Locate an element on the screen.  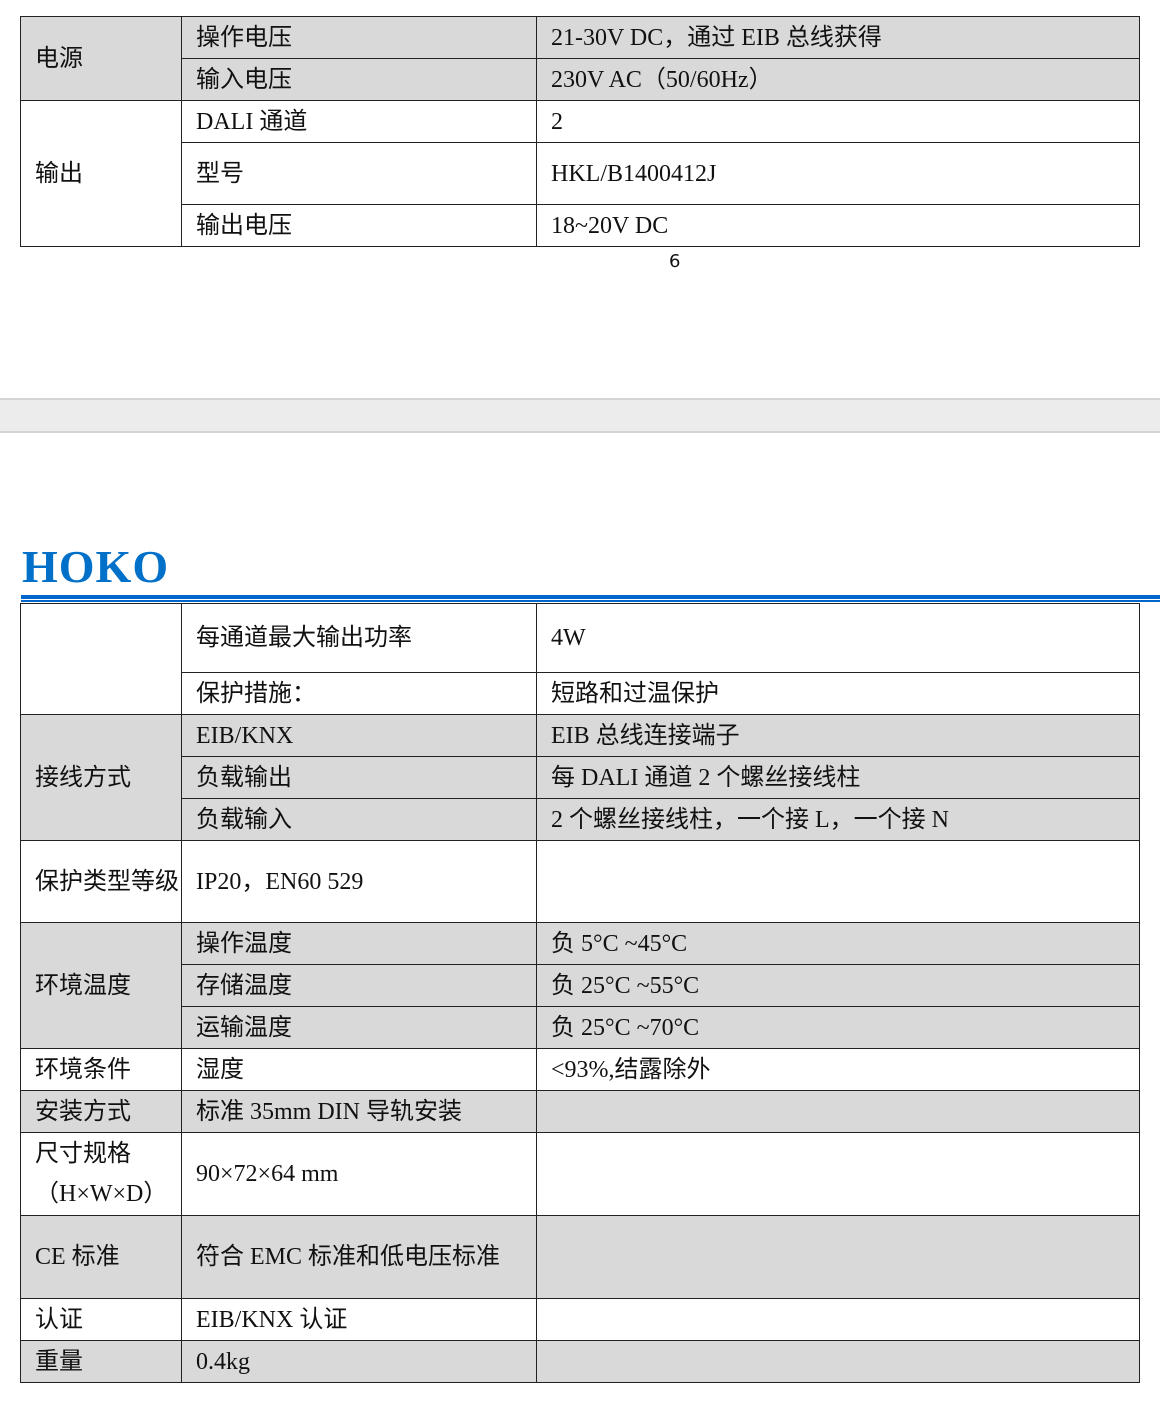
table-row: 负载输入 2 个螺丝接线柱，一个接 L，一个接 N is located at coordinates (580, 819).